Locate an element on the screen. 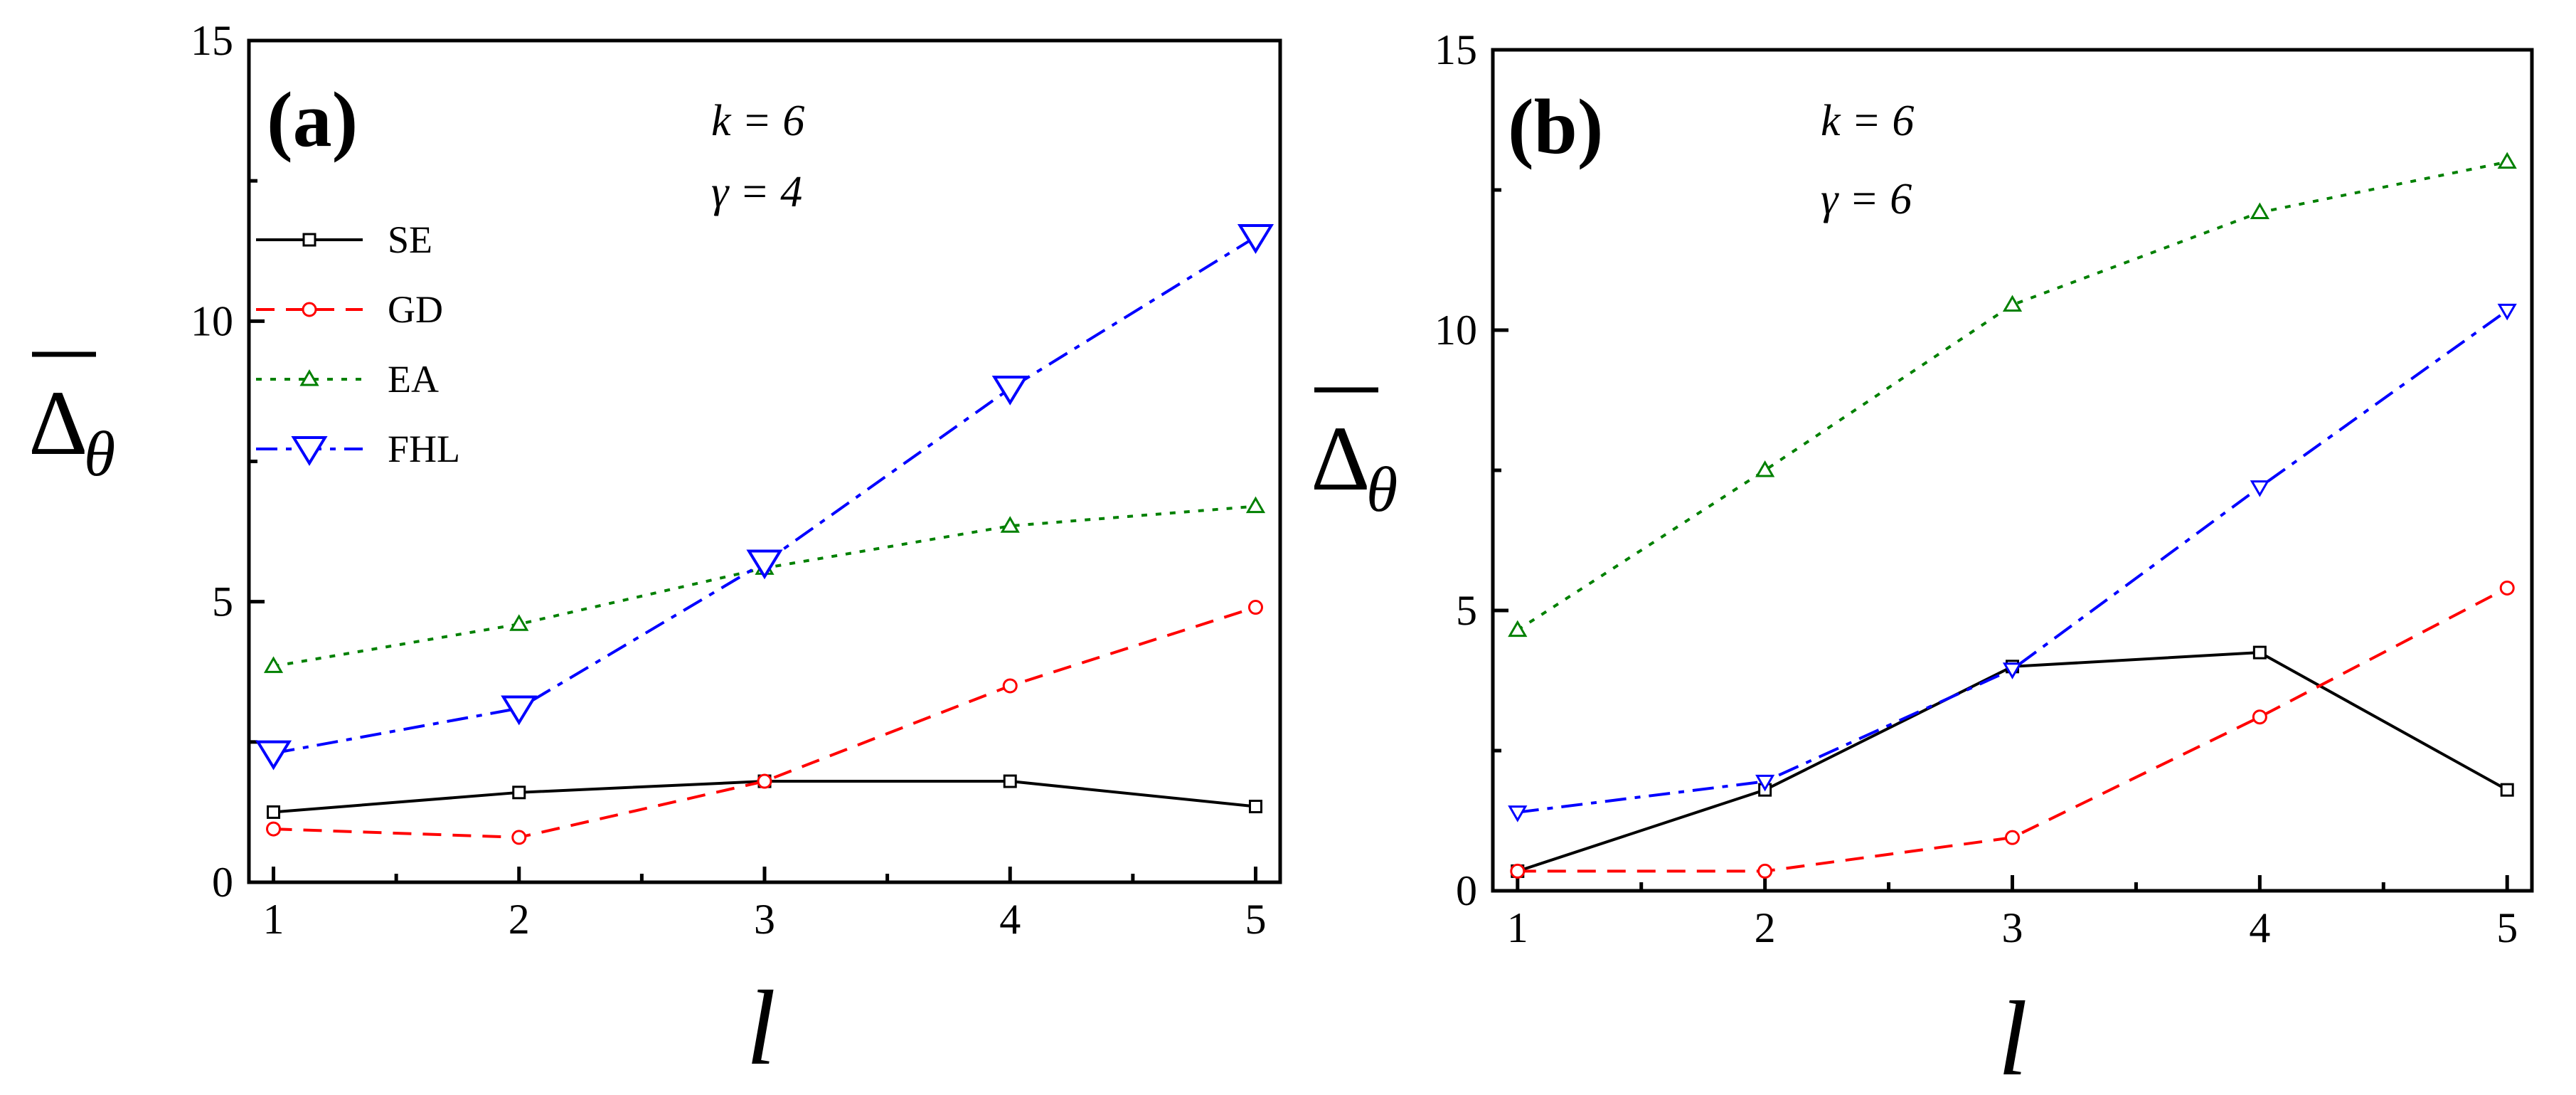 Image resolution: width=2576 pixels, height=1095 pixels. y-axis-label-a: Δ θ is located at coordinates (71, 421).